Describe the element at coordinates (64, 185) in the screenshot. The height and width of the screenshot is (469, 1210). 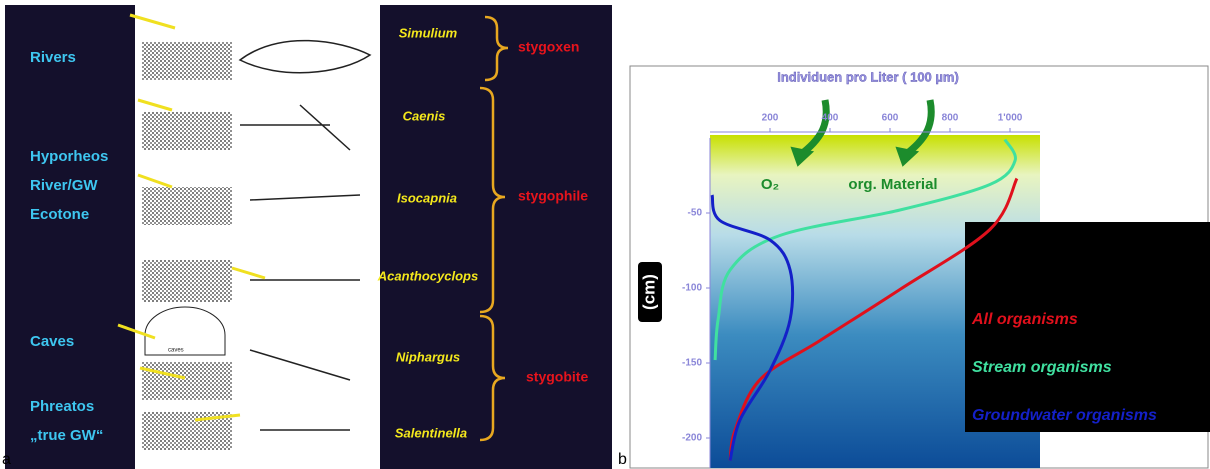
I see `habitat: River/GW` at that location.